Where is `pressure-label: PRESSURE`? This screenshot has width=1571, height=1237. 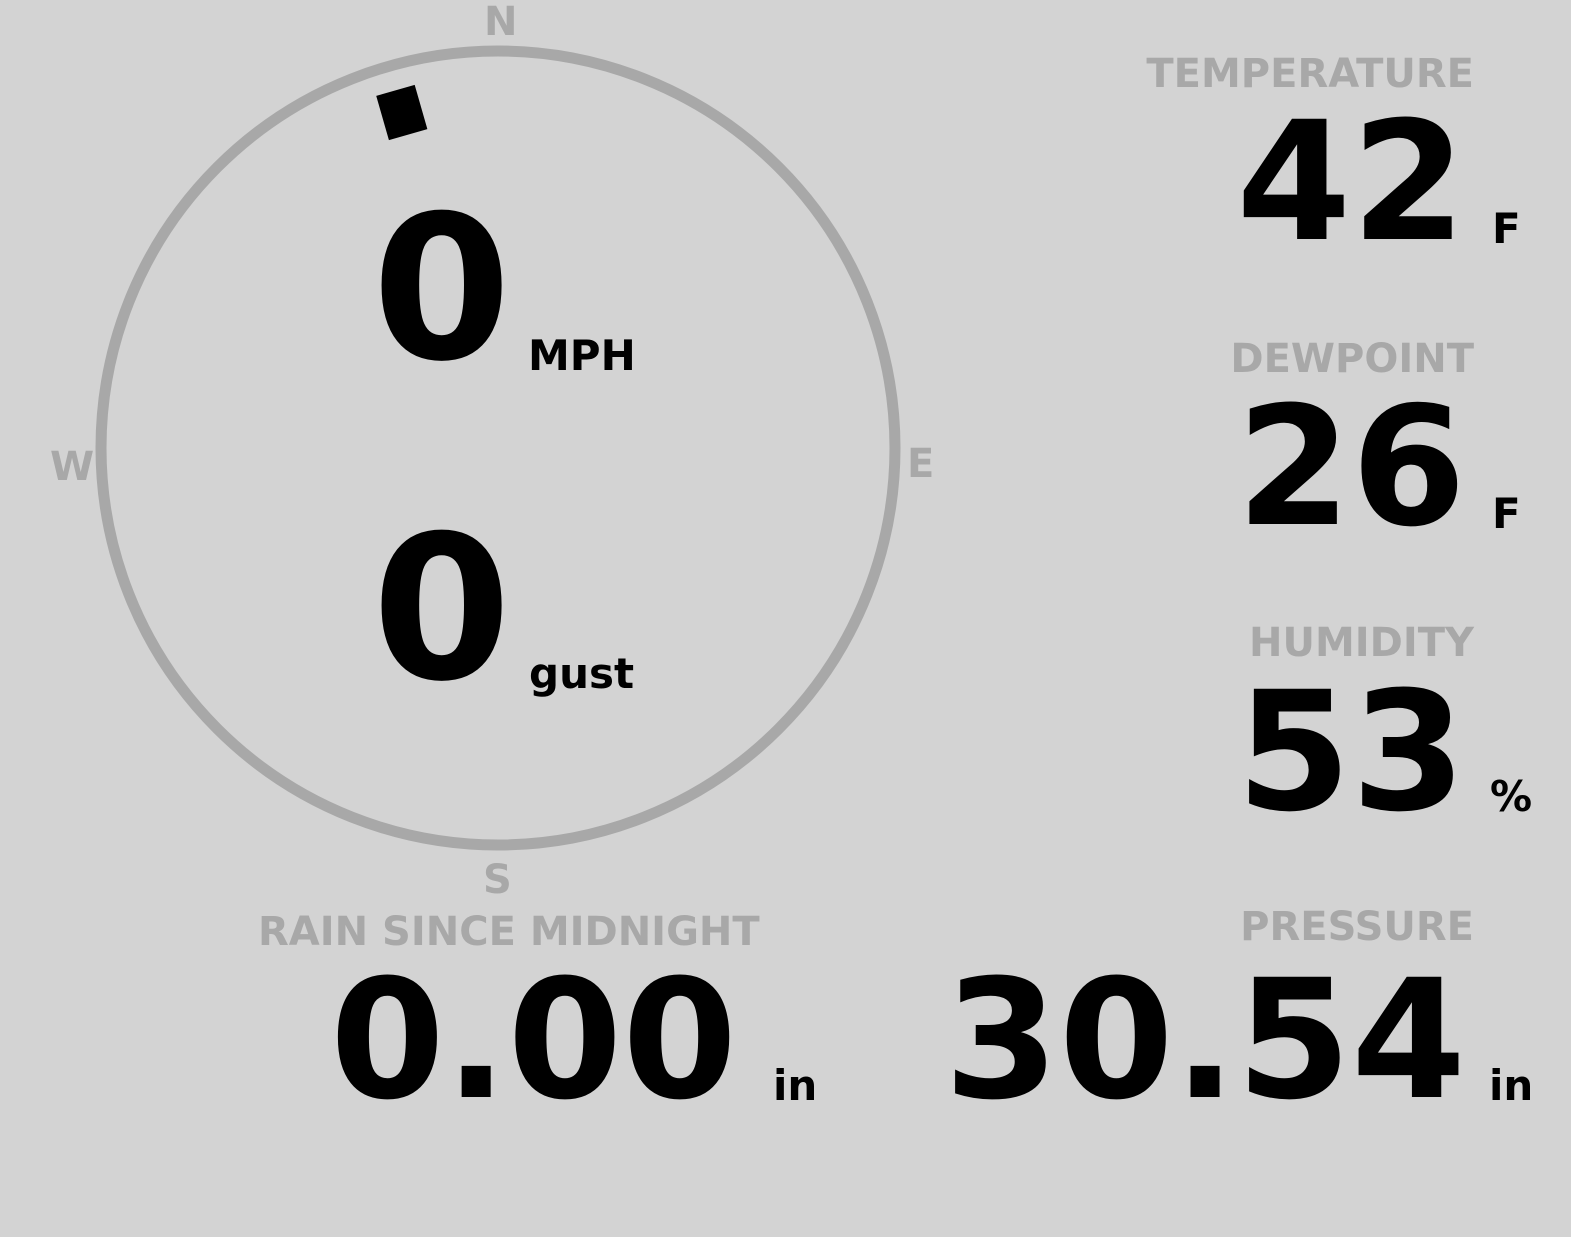
pressure-label: PRESSURE is located at coordinates (1357, 927).